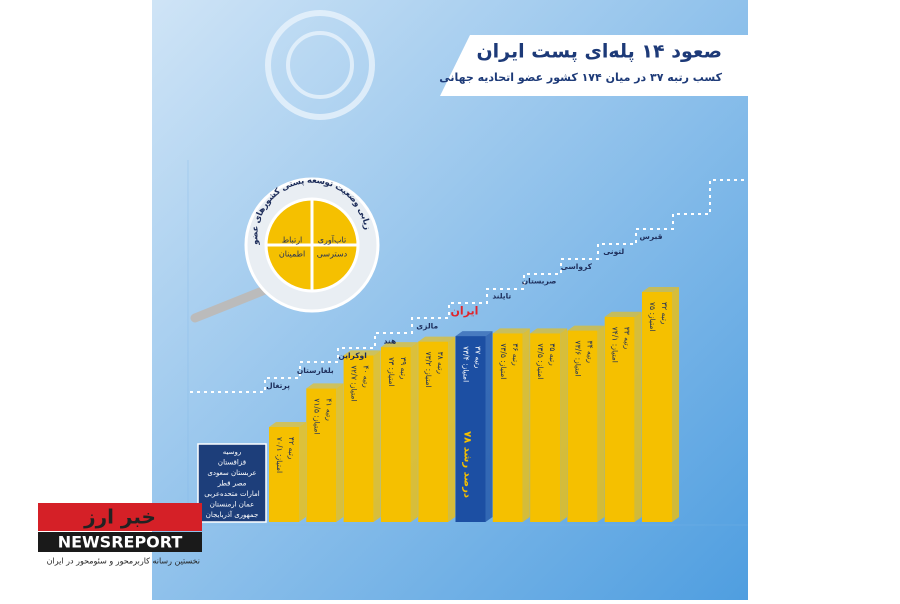  Describe the element at coordinates (366, 376) in the screenshot. I see `rank-label: رتبه ۴۰` at that location.